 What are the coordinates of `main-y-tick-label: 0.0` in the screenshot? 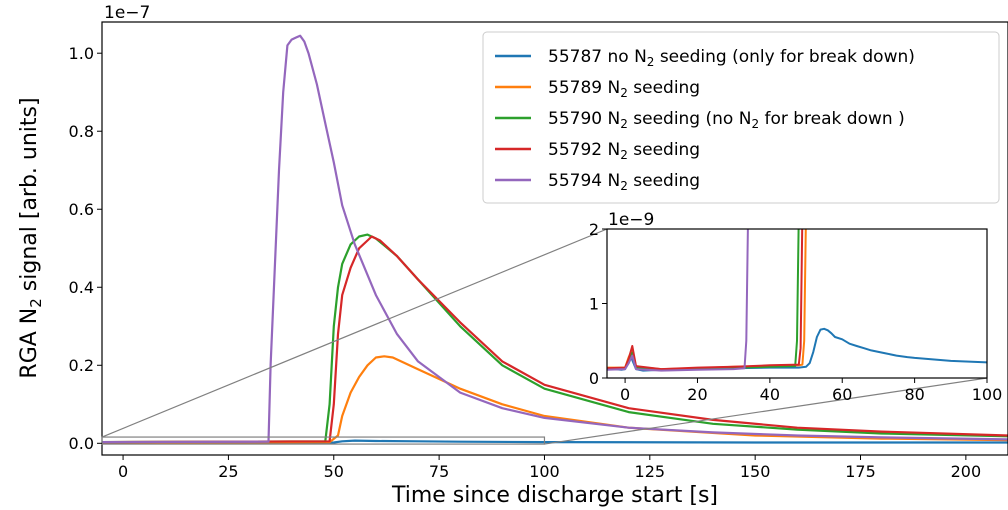 It's located at (81, 443).